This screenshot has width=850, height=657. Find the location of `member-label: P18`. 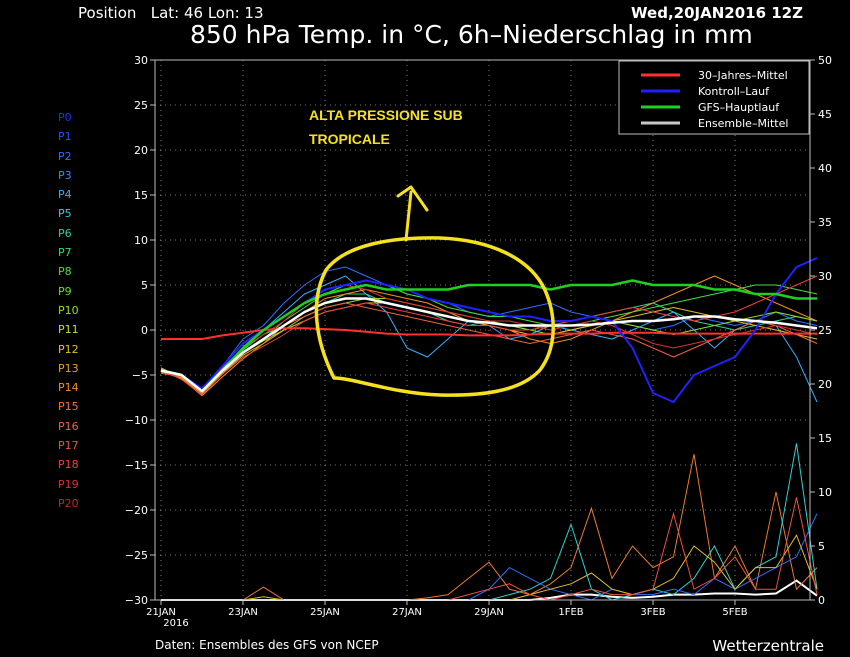

member-label: P18 is located at coordinates (68, 465).